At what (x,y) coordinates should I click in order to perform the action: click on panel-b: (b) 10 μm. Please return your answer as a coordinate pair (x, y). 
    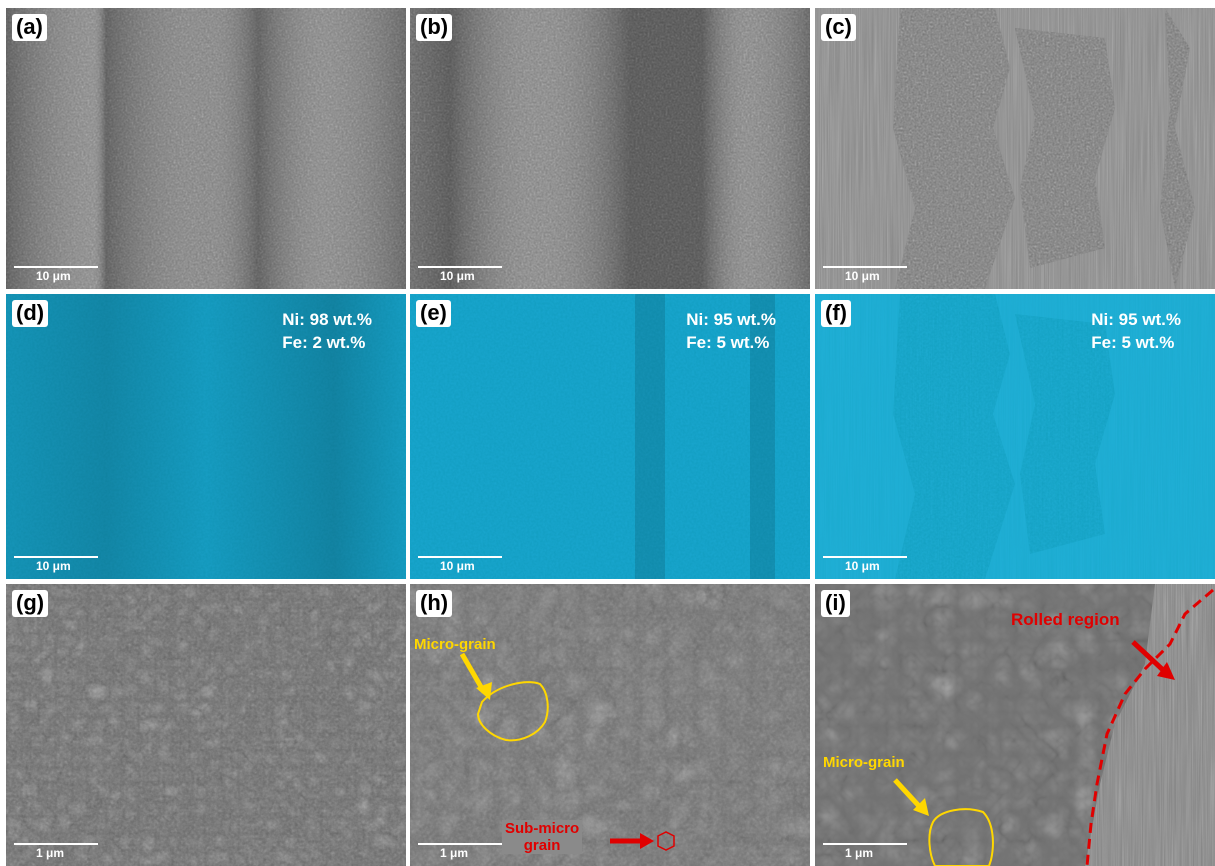
    Looking at the image, I should click on (610, 148).